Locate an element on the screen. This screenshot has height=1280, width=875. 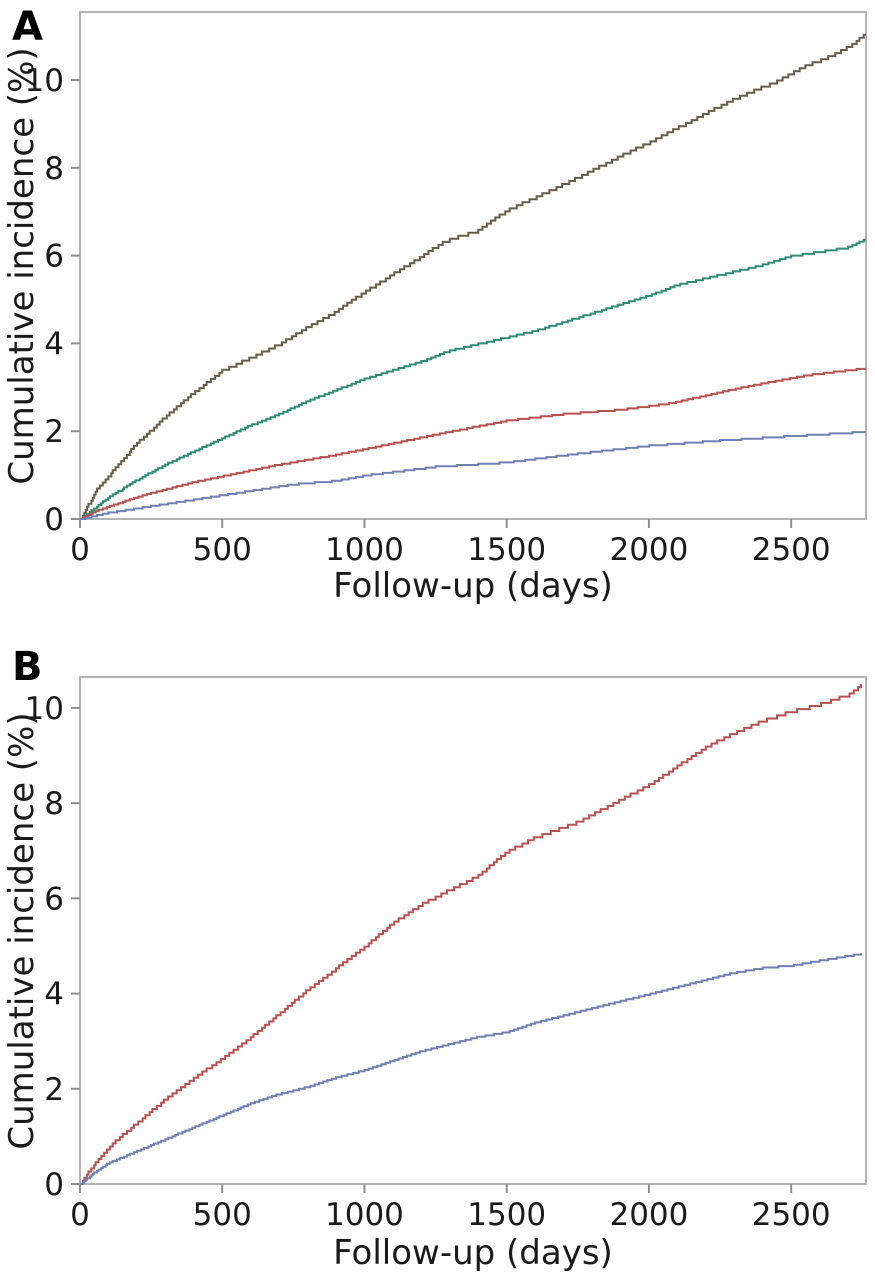
panel-a-letter: A is located at coordinates (27, 27).